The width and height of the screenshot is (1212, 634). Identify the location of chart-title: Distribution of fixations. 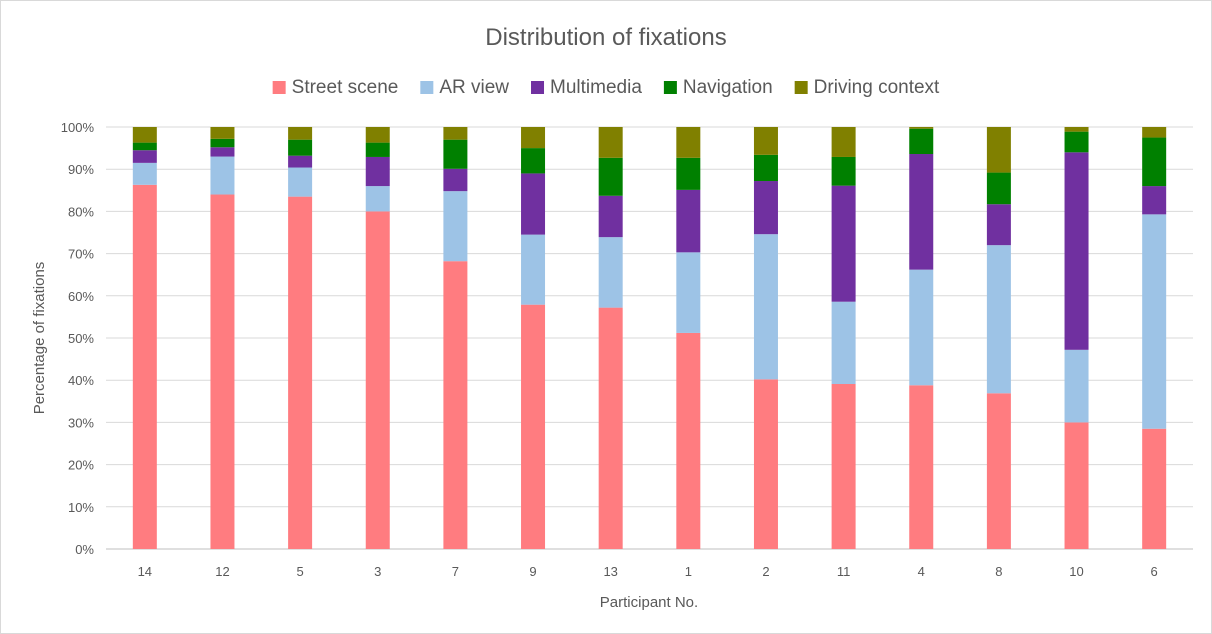
(605, 37).